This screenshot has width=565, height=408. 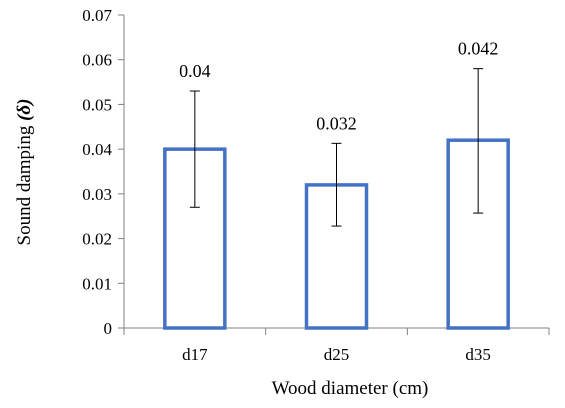 I want to click on data-label-d17: 0.04, so click(x=195, y=71).